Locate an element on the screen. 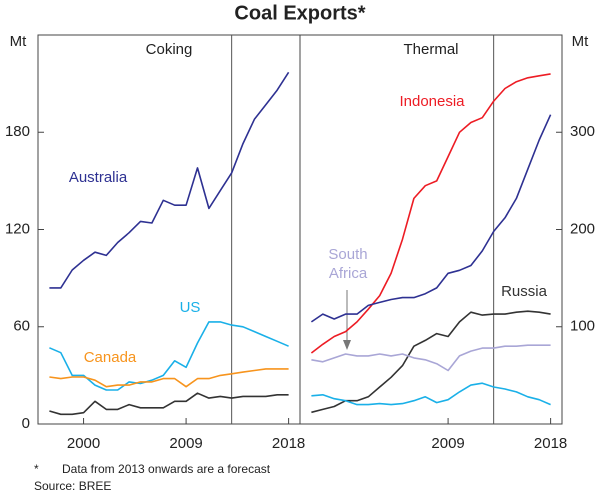  footnote-marker: * is located at coordinates (36, 469).